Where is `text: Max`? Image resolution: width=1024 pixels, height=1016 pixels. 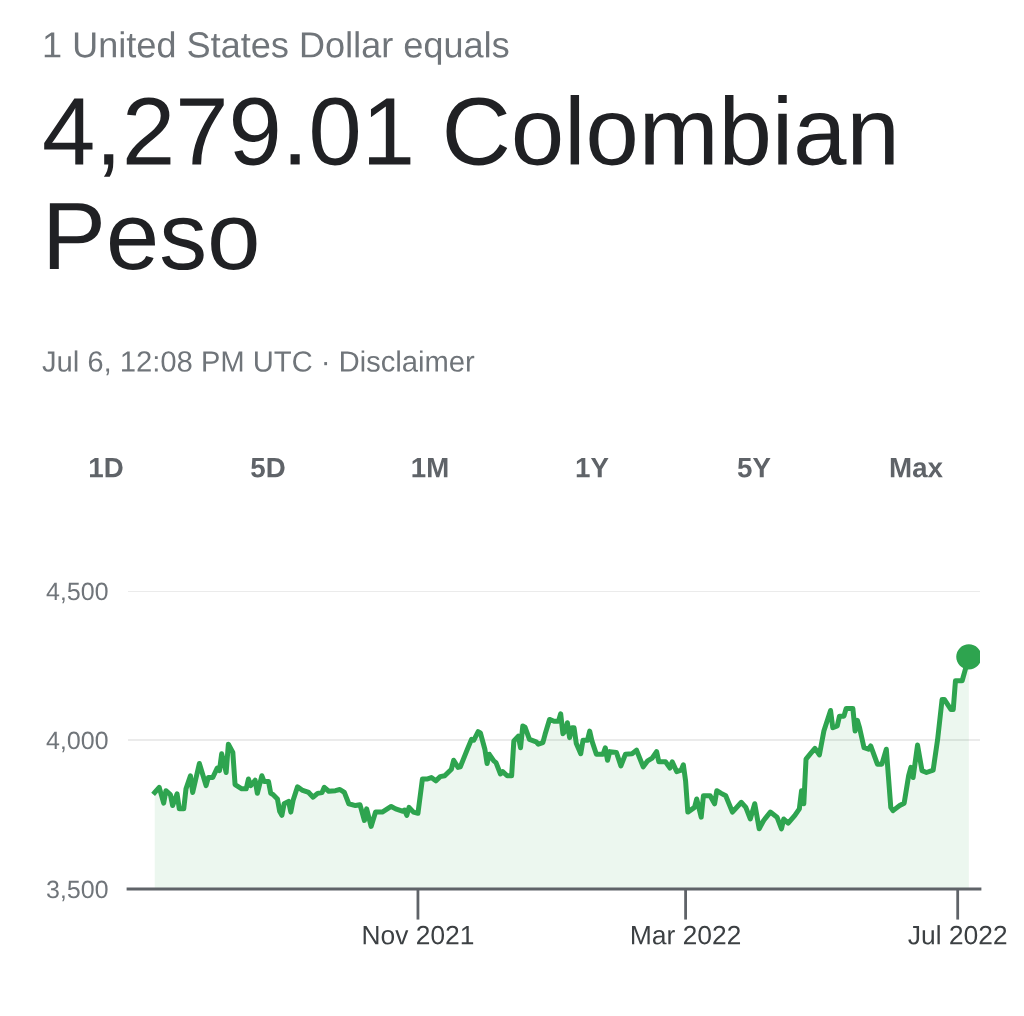
text: Max is located at coordinates (916, 468).